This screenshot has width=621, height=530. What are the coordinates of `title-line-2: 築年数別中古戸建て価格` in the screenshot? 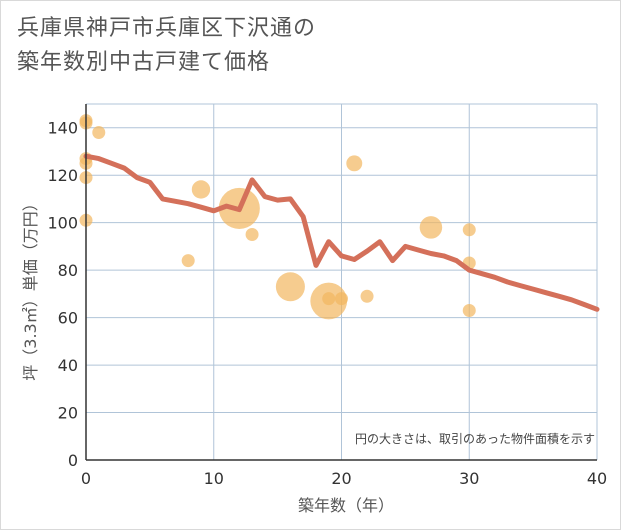 It's located at (144, 62).